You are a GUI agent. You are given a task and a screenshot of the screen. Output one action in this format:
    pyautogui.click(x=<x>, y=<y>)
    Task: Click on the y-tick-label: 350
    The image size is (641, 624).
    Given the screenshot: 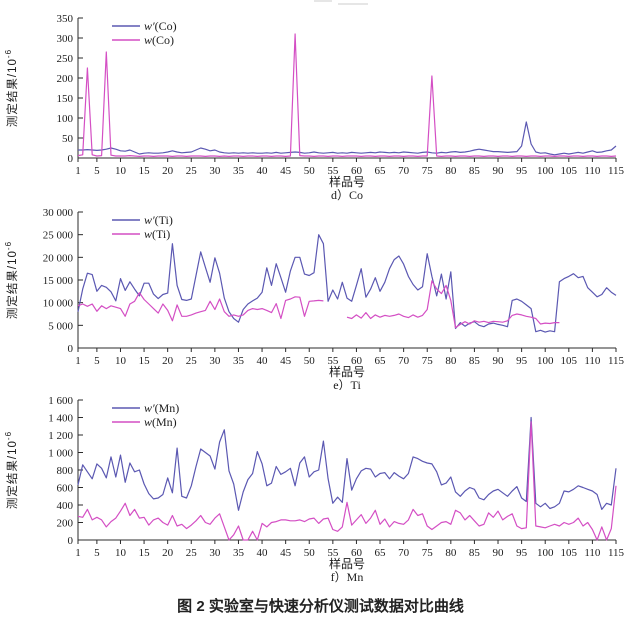 What is the action you would take?
    pyautogui.click(x=65, y=19)
    